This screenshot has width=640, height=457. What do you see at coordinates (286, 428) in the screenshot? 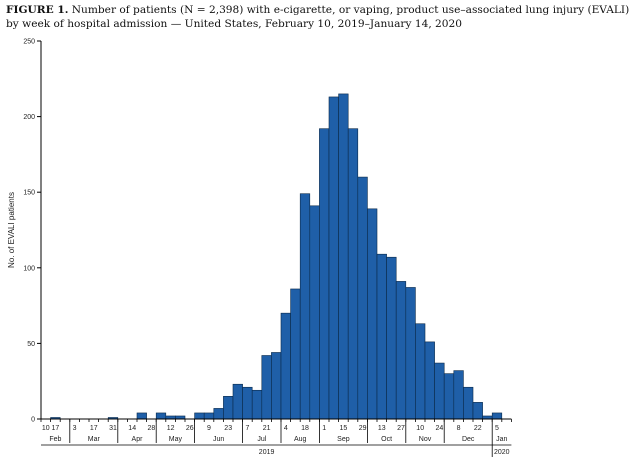
I see `x-tick-label: 4` at bounding box center [286, 428].